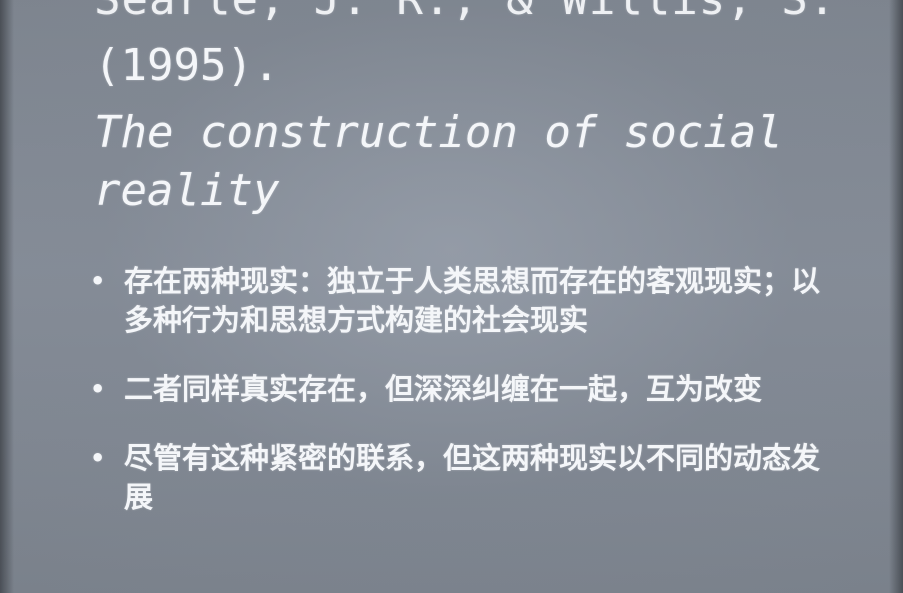  Describe the element at coordinates (187, 65) in the screenshot. I see `reference-year: (1995).` at that location.